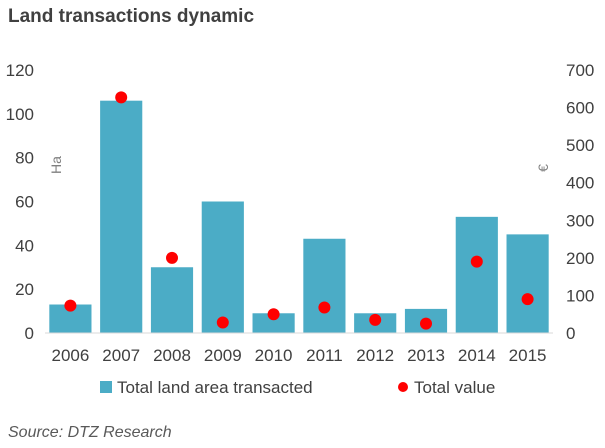  What do you see at coordinates (121, 355) in the screenshot?
I see `x-tick-label: 2007` at bounding box center [121, 355].